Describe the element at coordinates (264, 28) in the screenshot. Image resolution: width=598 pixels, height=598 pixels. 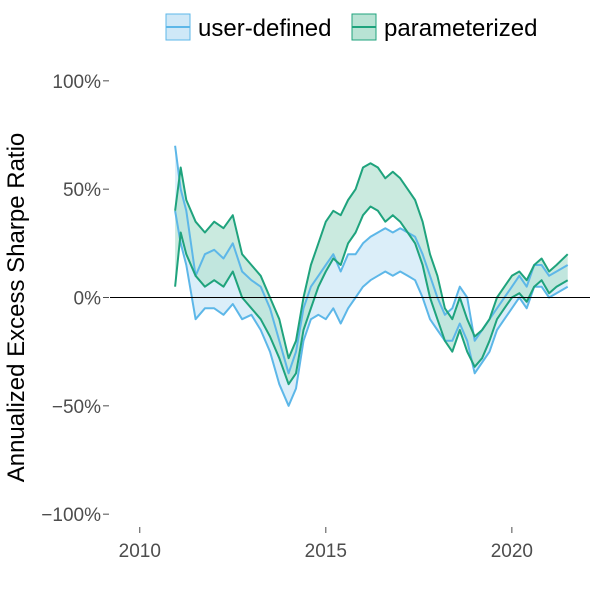
I see `user-defined-legend-label: user-defined` at that location.